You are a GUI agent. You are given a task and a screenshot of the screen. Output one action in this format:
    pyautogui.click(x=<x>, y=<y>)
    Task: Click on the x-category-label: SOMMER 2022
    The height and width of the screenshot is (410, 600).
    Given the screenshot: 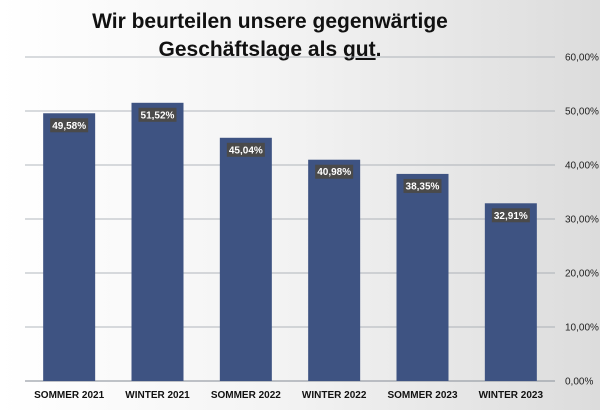 What is the action you would take?
    pyautogui.click(x=246, y=395)
    